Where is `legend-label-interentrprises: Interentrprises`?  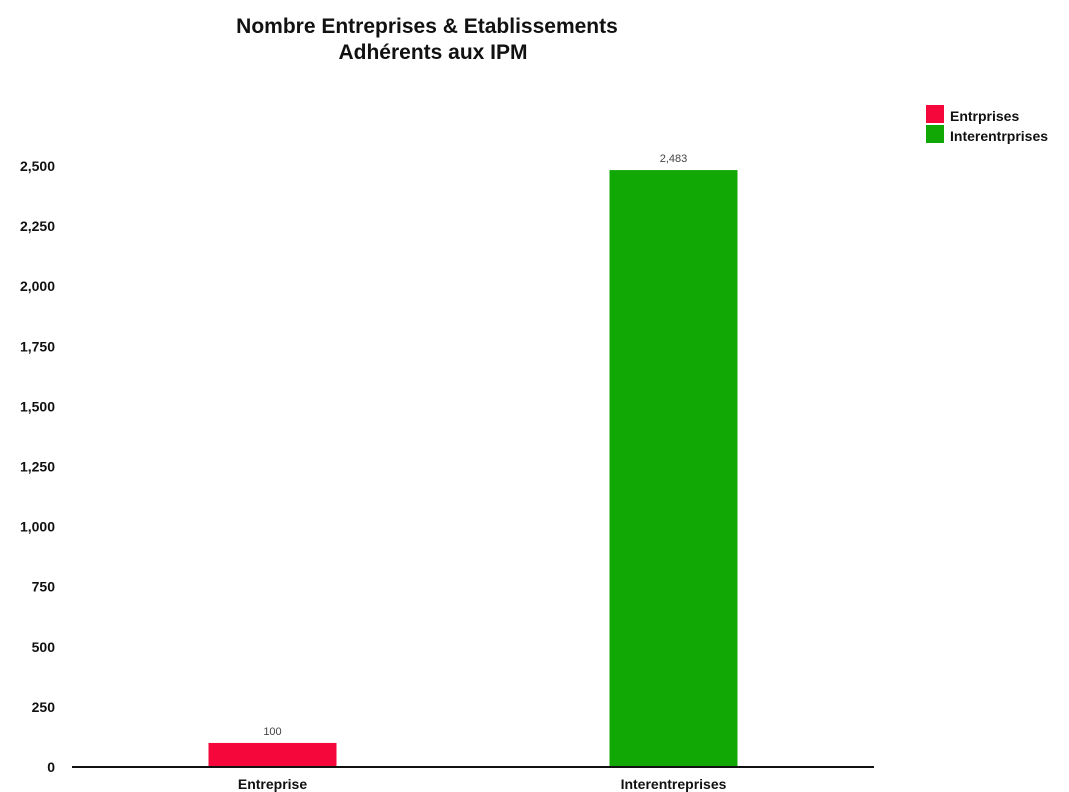
legend-label-interentrprises: Interentrprises is located at coordinates (999, 136).